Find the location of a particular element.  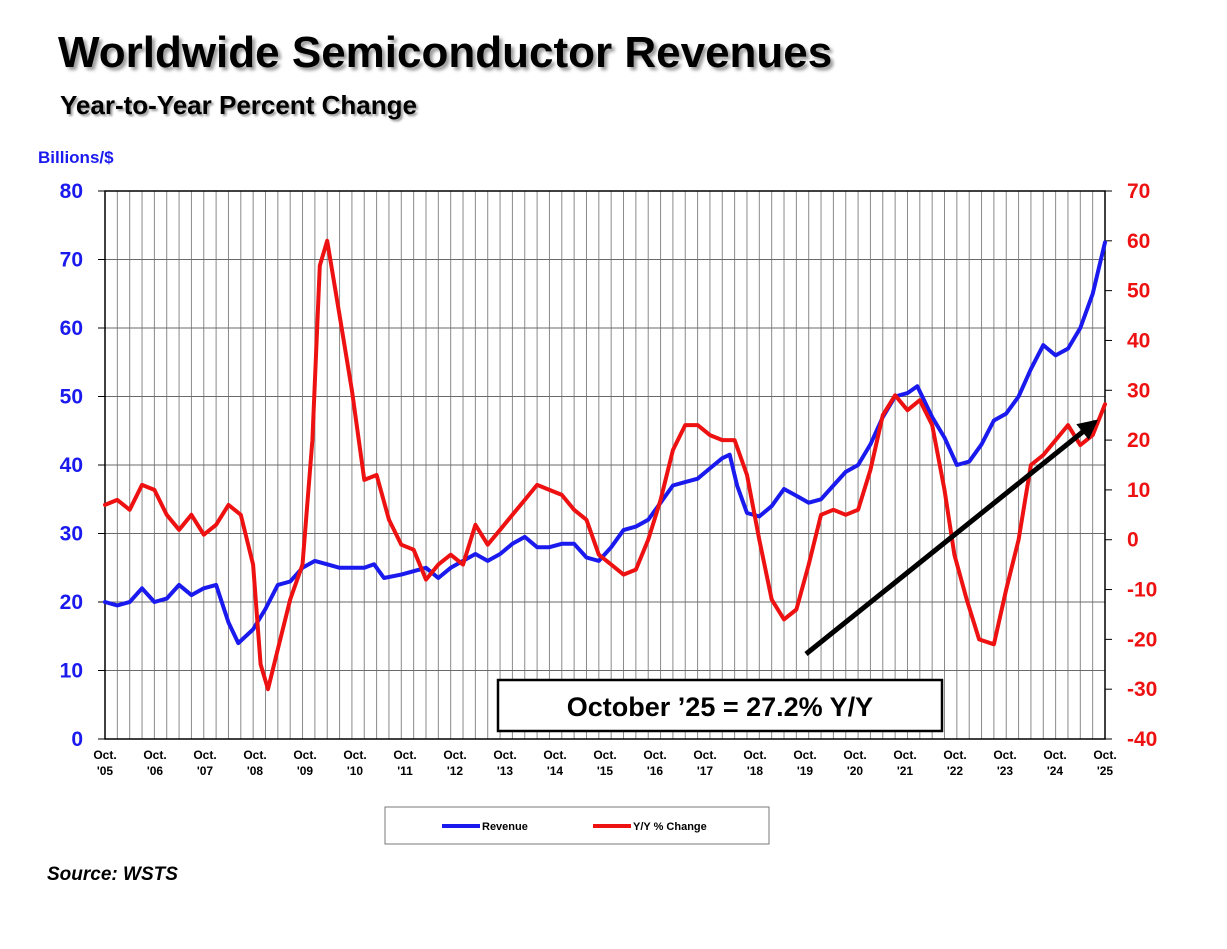

y-right-tick-label: 20 is located at coordinates (1138, 440).